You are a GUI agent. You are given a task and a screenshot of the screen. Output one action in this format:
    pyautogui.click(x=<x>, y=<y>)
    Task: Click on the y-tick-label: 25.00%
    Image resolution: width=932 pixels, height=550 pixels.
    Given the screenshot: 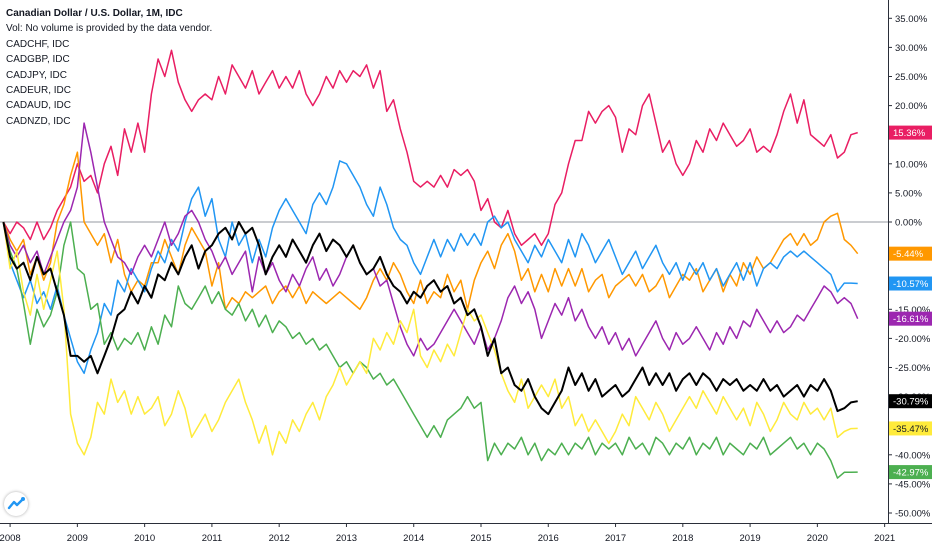 What is the action you would take?
    pyautogui.click(x=911, y=77)
    